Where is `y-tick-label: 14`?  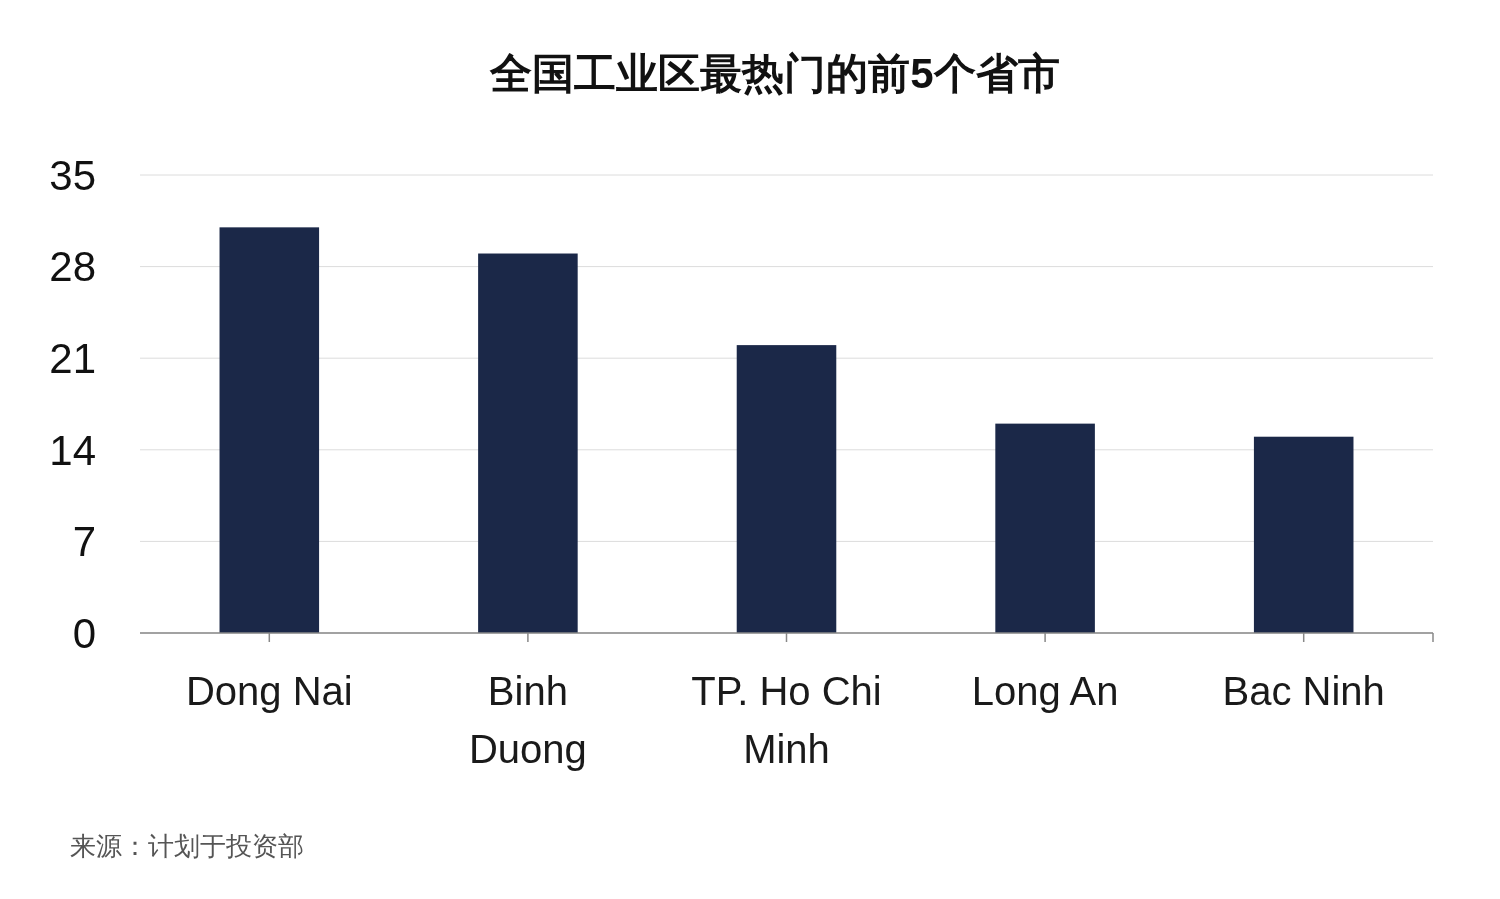 y-tick-label: 14 is located at coordinates (72, 450).